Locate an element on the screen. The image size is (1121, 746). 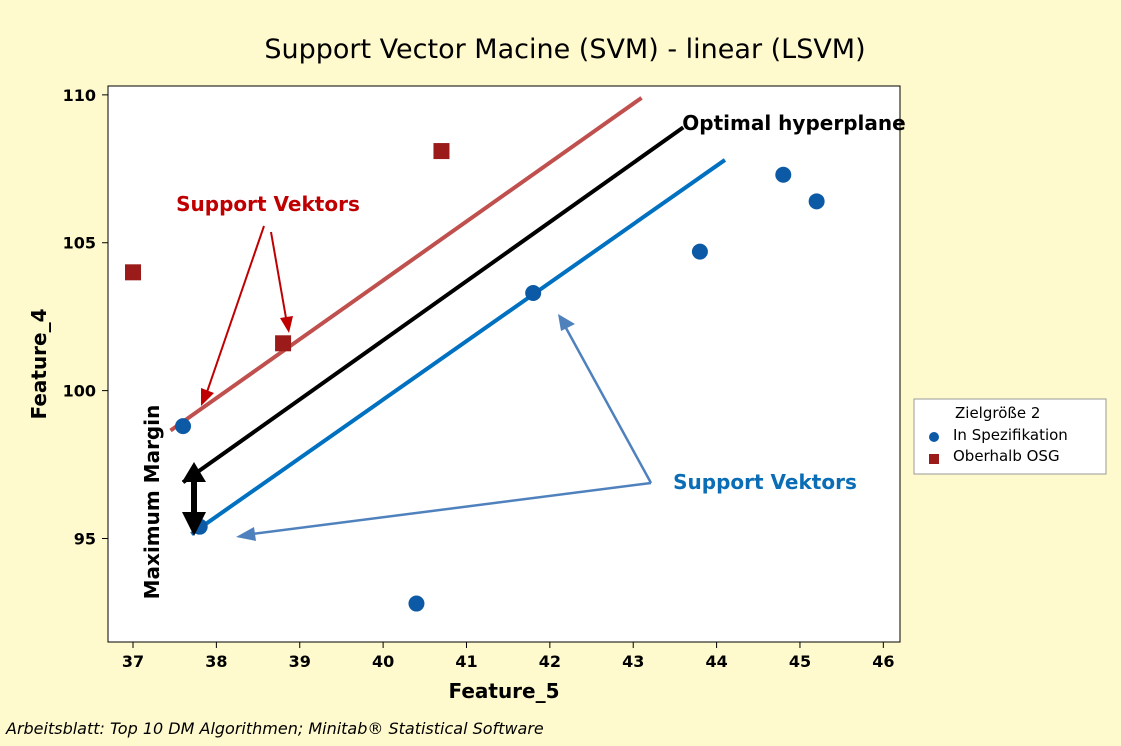
red-arrows is located at coordinates (247, 315).